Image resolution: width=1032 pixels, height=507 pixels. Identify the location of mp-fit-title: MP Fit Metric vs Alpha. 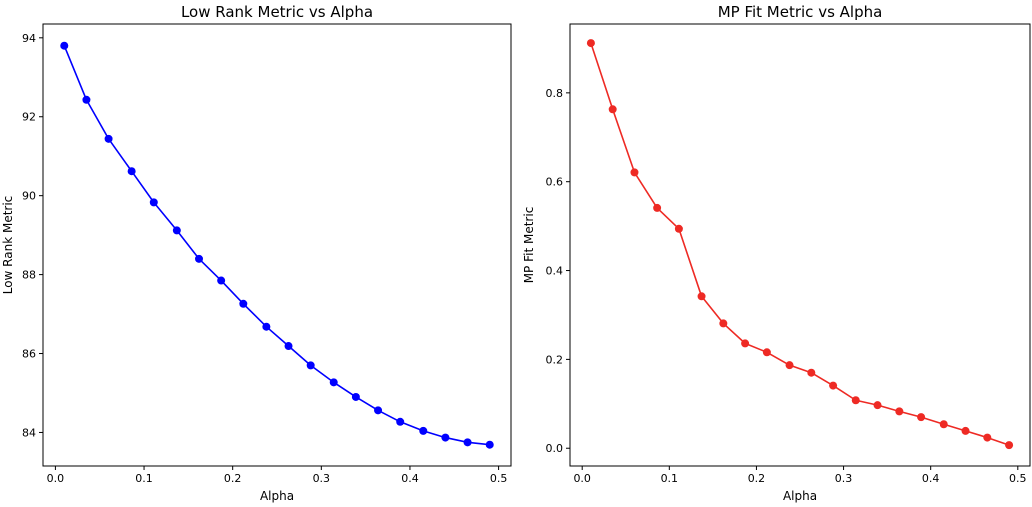
(800, 12).